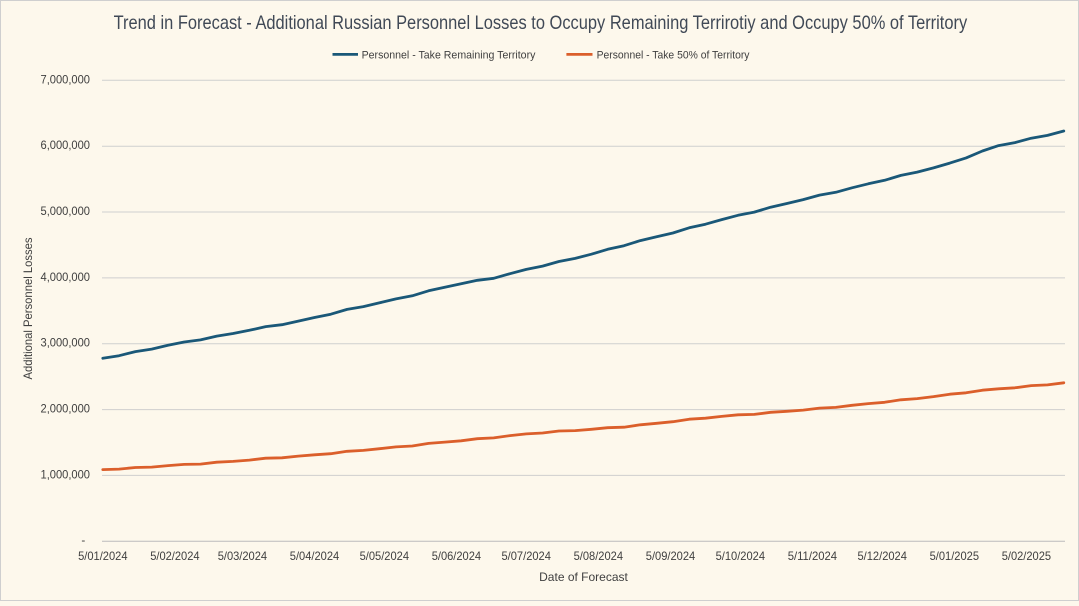  What do you see at coordinates (66, 277) in the screenshot?
I see `svg-text: 4,000,000` at bounding box center [66, 277].